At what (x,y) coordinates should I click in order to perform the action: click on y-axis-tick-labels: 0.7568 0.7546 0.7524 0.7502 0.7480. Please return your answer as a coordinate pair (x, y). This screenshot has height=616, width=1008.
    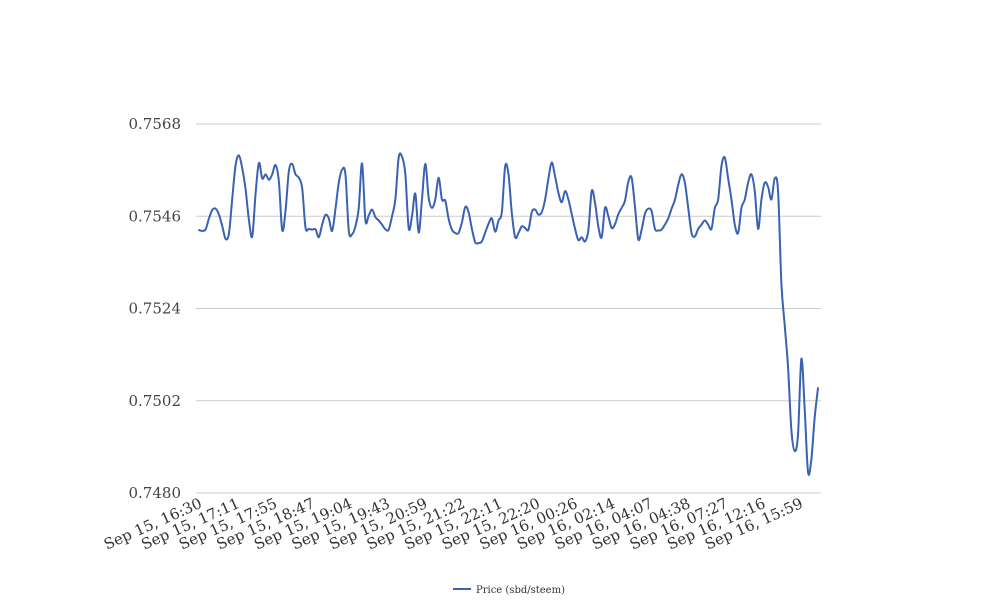
    Looking at the image, I should click on (155, 308).